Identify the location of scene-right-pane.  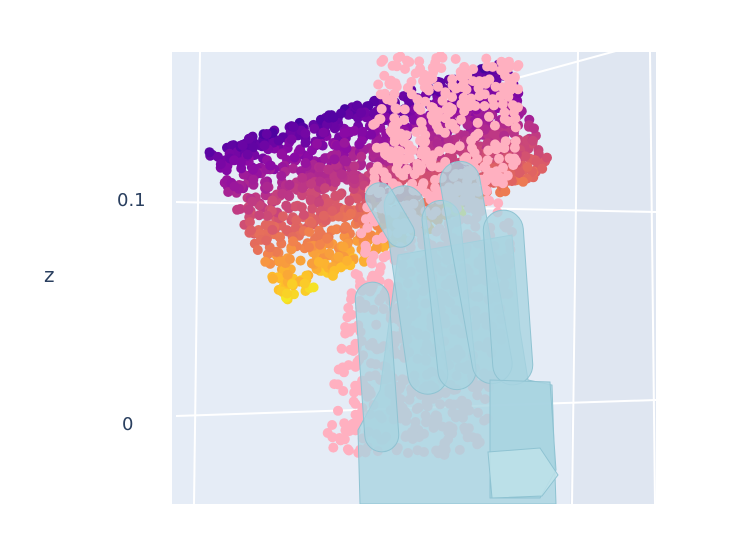
(613, 278).